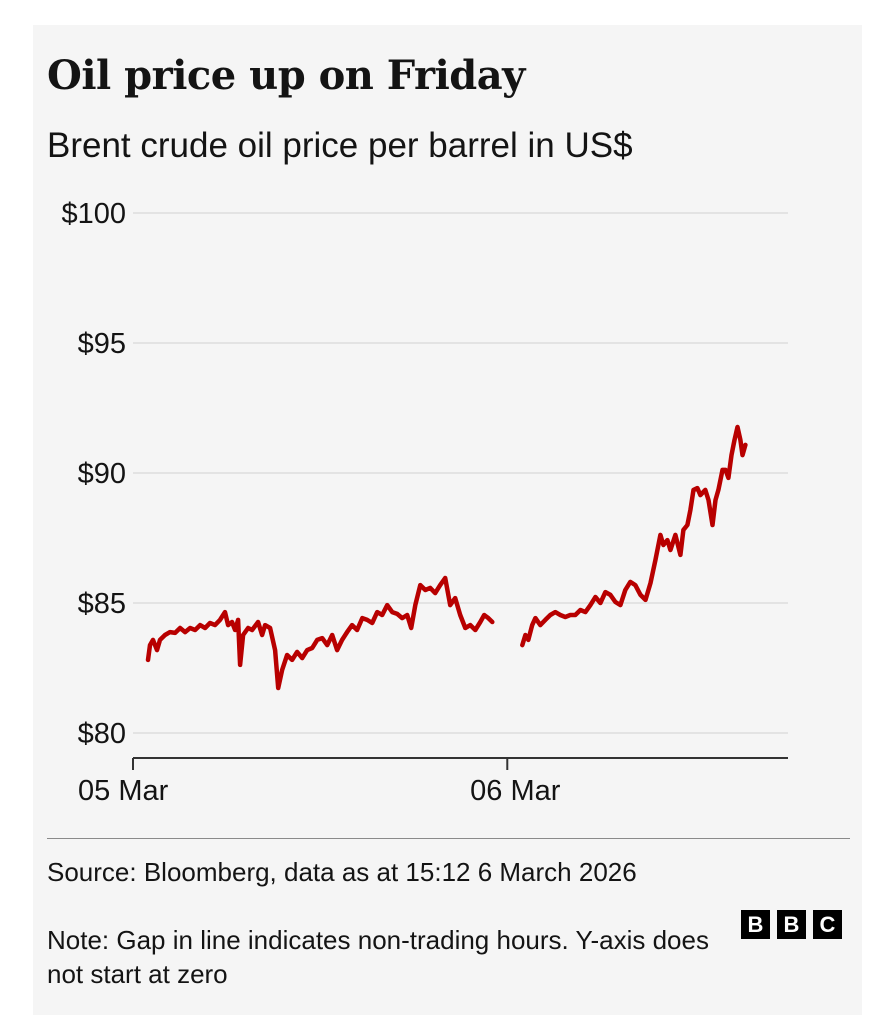  I want to click on bbc-logo: B B C, so click(791, 924).